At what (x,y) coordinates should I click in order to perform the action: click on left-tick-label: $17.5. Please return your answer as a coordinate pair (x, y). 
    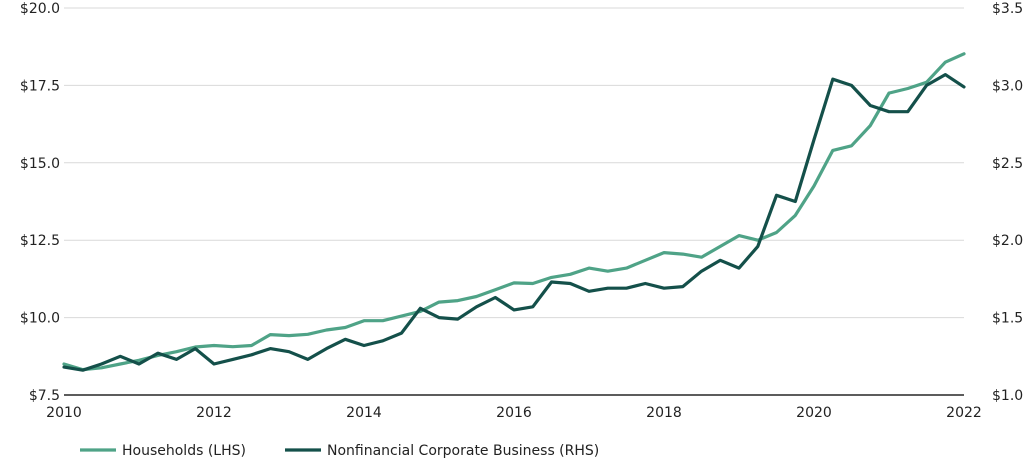
    Looking at the image, I should click on (40, 86).